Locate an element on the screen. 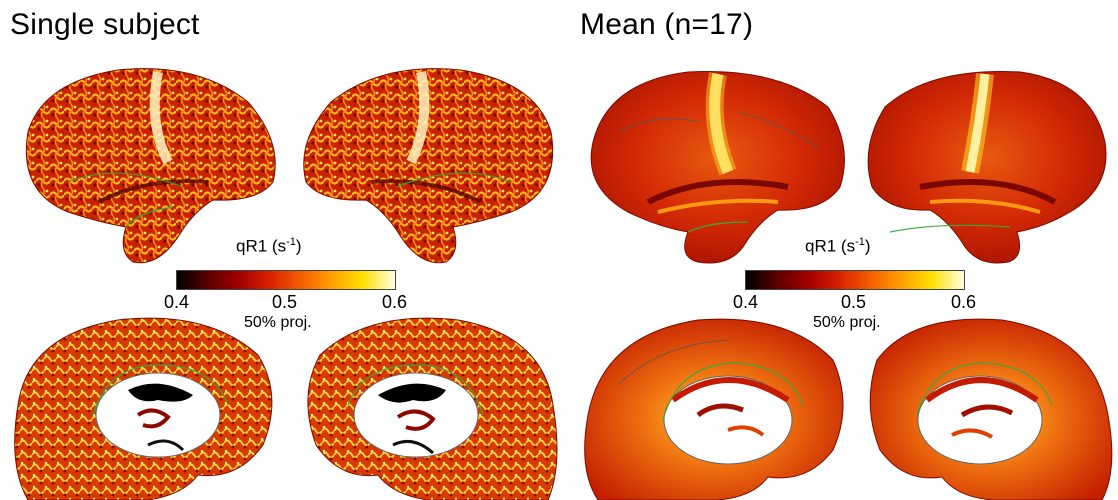 The width and height of the screenshot is (1118, 500). brain-mean-lateral-right is located at coordinates (989, 167).